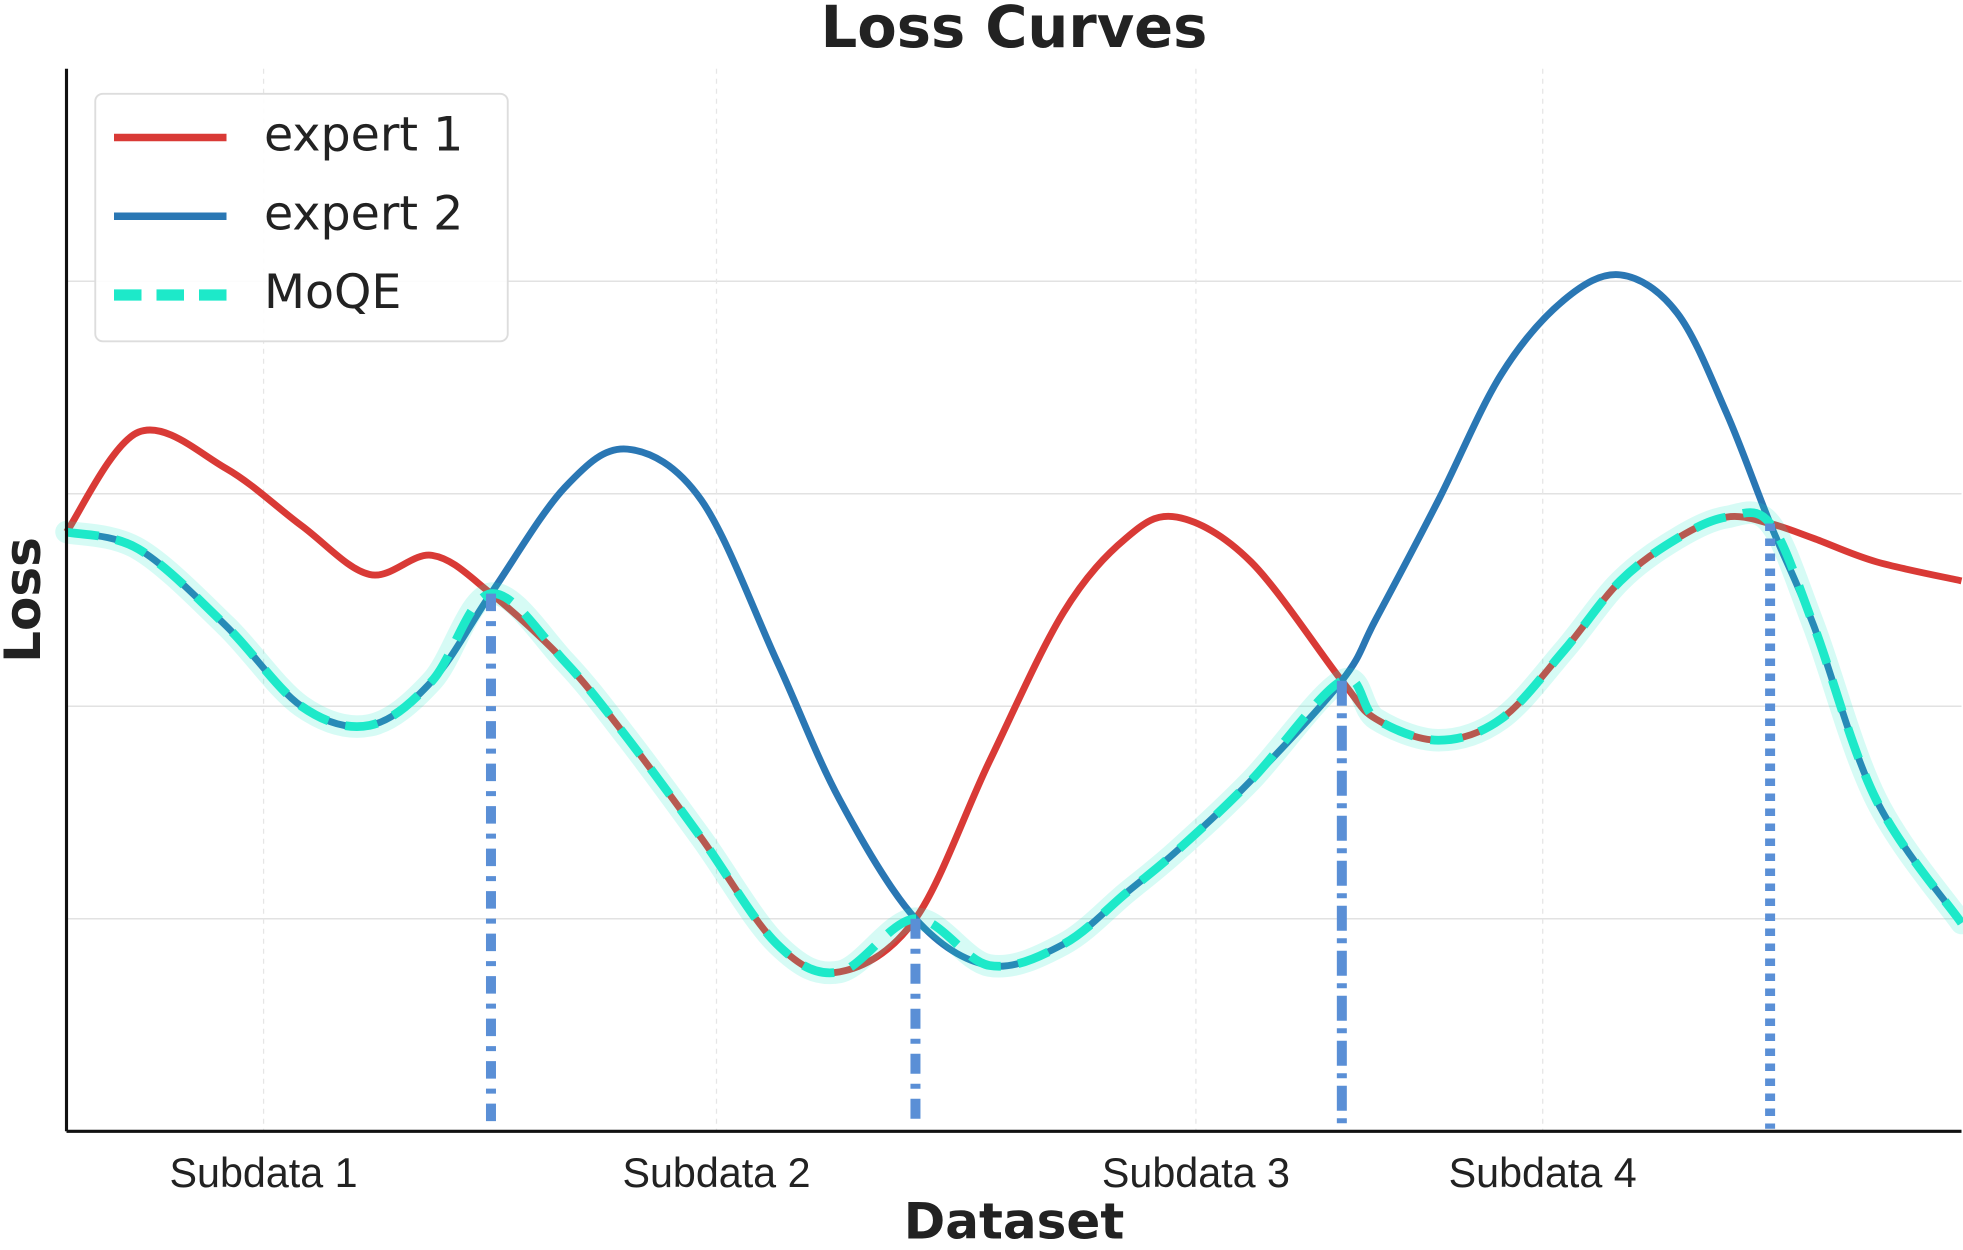  What do you see at coordinates (26, 600) in the screenshot?
I see `y-axis-label: Loss` at bounding box center [26, 600].